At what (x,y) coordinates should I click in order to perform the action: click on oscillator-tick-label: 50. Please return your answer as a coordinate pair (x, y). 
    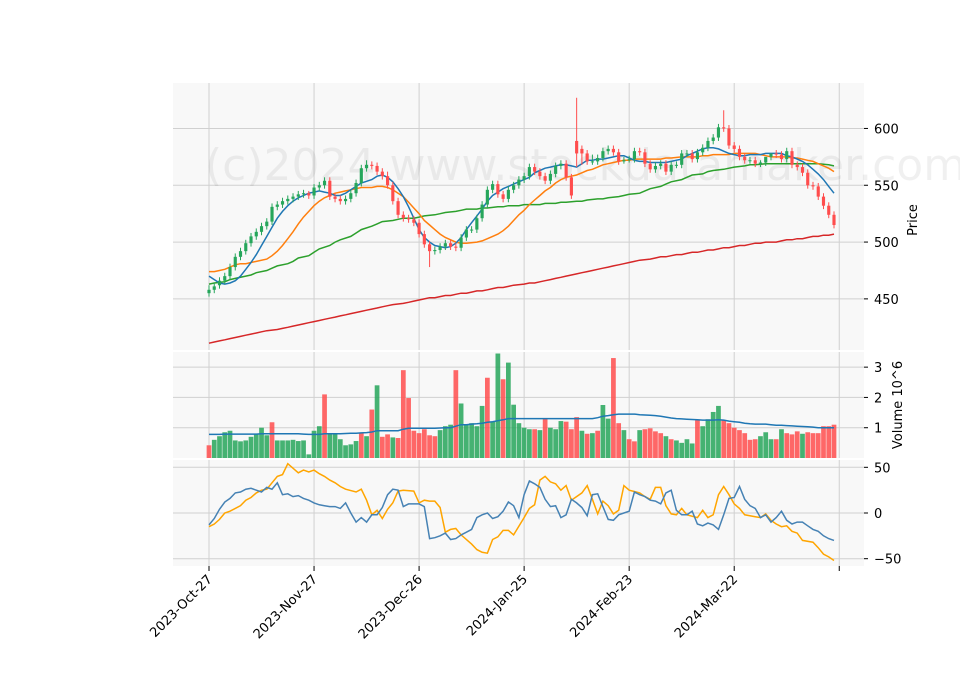
    Looking at the image, I should click on (882, 468).